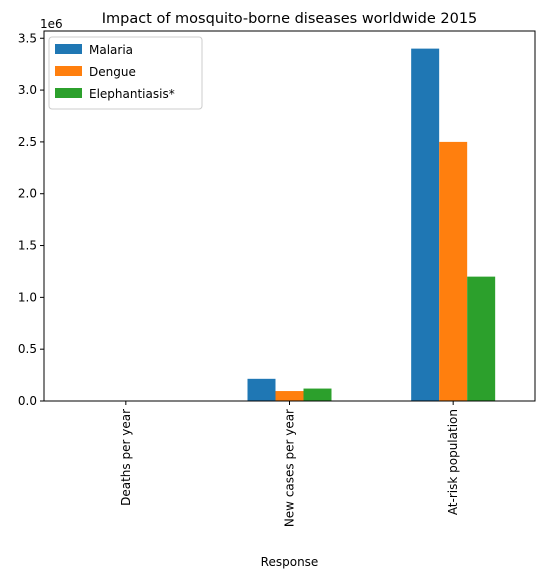 The width and height of the screenshot is (547, 577). I want to click on y-tick-label: 2.5, so click(27, 142).